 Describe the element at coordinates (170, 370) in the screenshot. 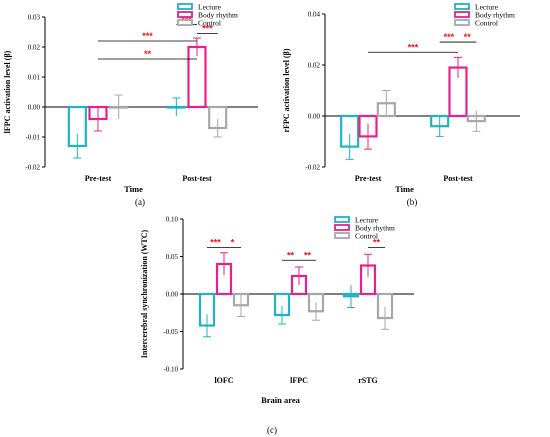

I see `y-tick-label: -0.10` at that location.